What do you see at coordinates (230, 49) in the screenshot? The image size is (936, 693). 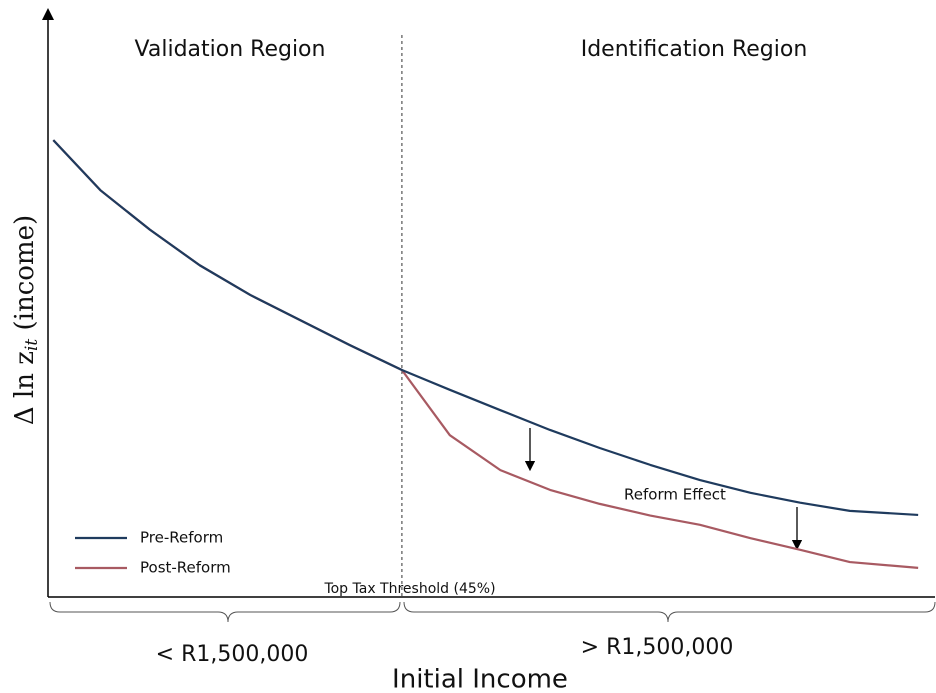 I see `region-label: Validation Region` at bounding box center [230, 49].